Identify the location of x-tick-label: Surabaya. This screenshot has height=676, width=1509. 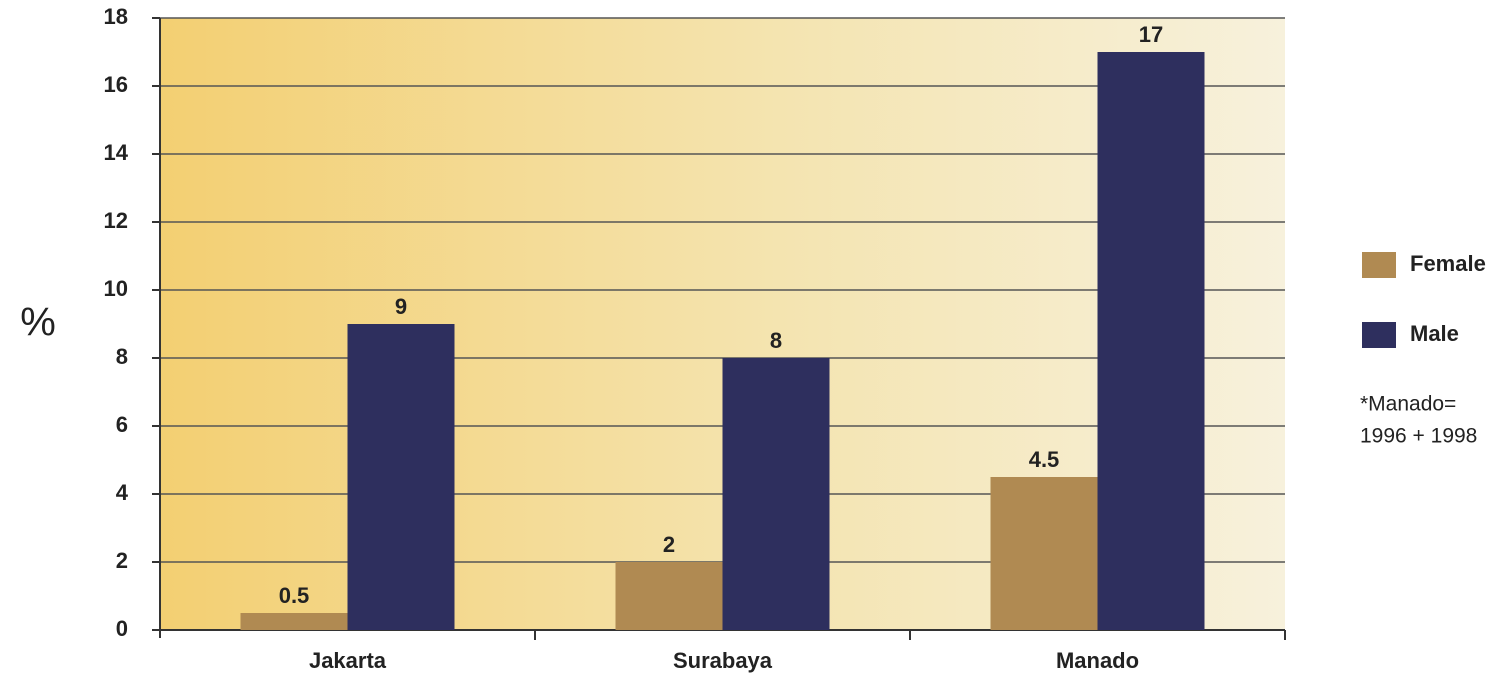
(723, 660).